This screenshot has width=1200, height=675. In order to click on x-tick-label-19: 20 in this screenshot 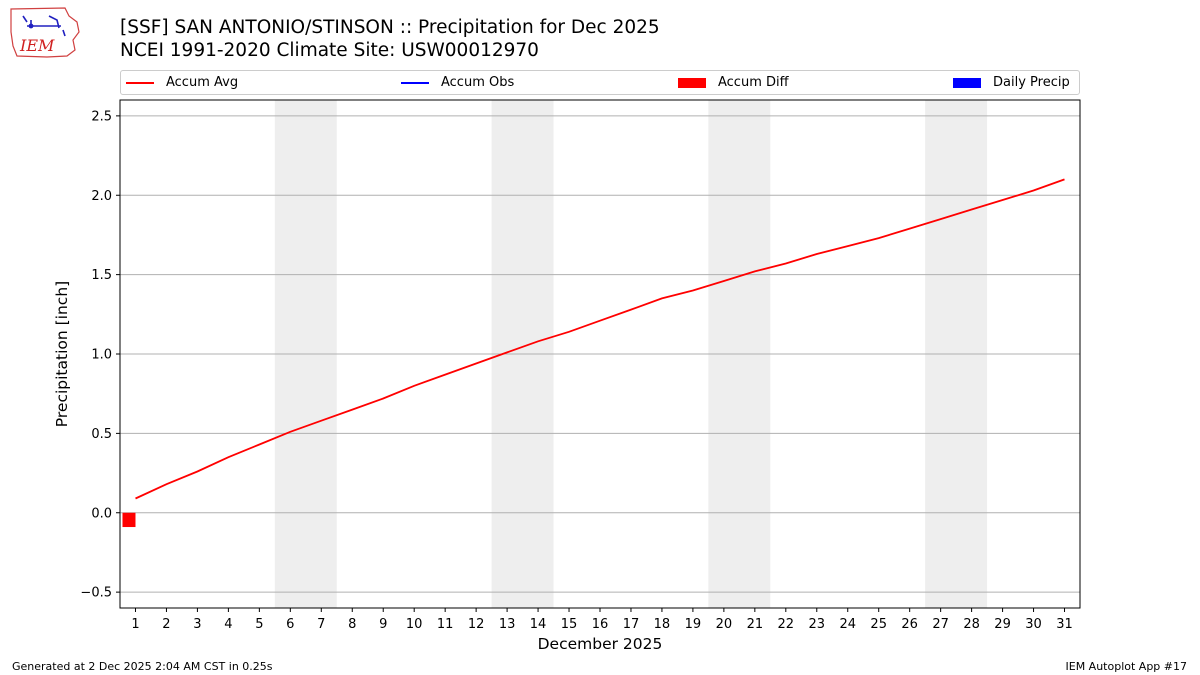, I will do `click(724, 624)`.